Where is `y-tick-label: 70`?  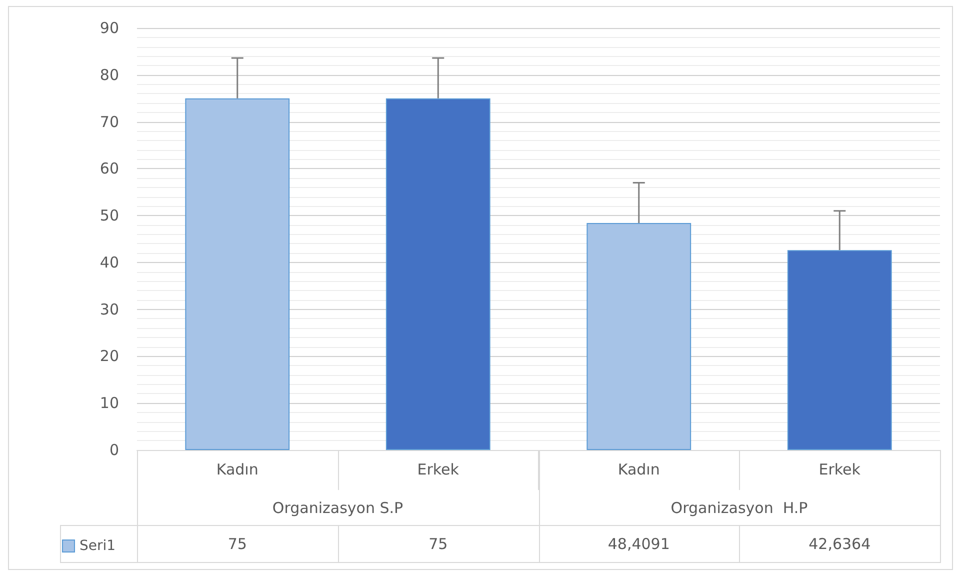
y-tick-label: 70 is located at coordinates (109, 121).